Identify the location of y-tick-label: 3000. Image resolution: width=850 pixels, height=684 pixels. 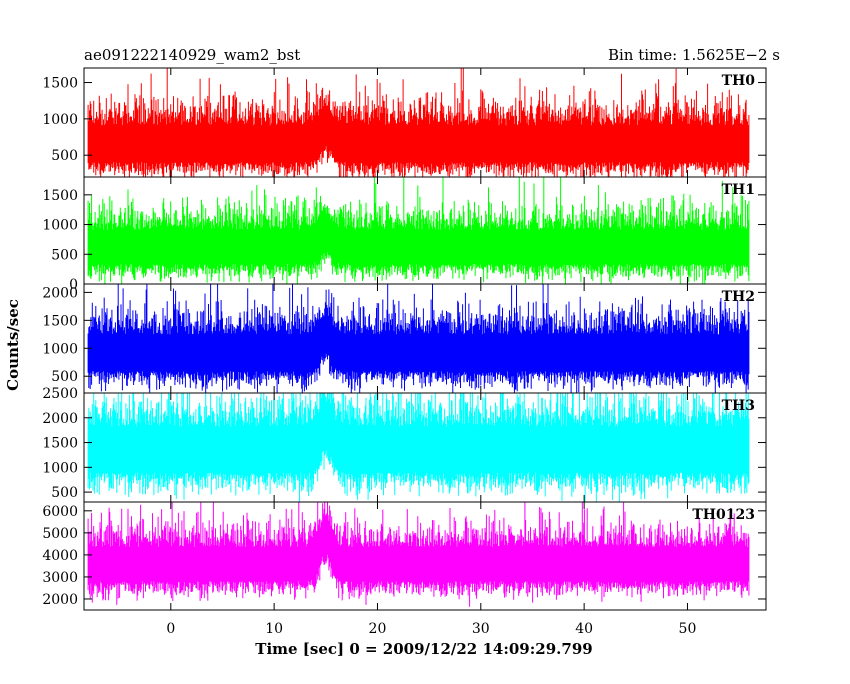
(60, 578).